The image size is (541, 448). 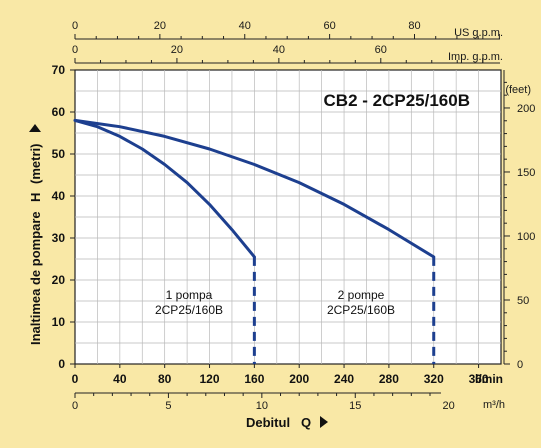 What do you see at coordinates (59, 154) in the screenshot?
I see `y-tick-label: 50` at bounding box center [59, 154].